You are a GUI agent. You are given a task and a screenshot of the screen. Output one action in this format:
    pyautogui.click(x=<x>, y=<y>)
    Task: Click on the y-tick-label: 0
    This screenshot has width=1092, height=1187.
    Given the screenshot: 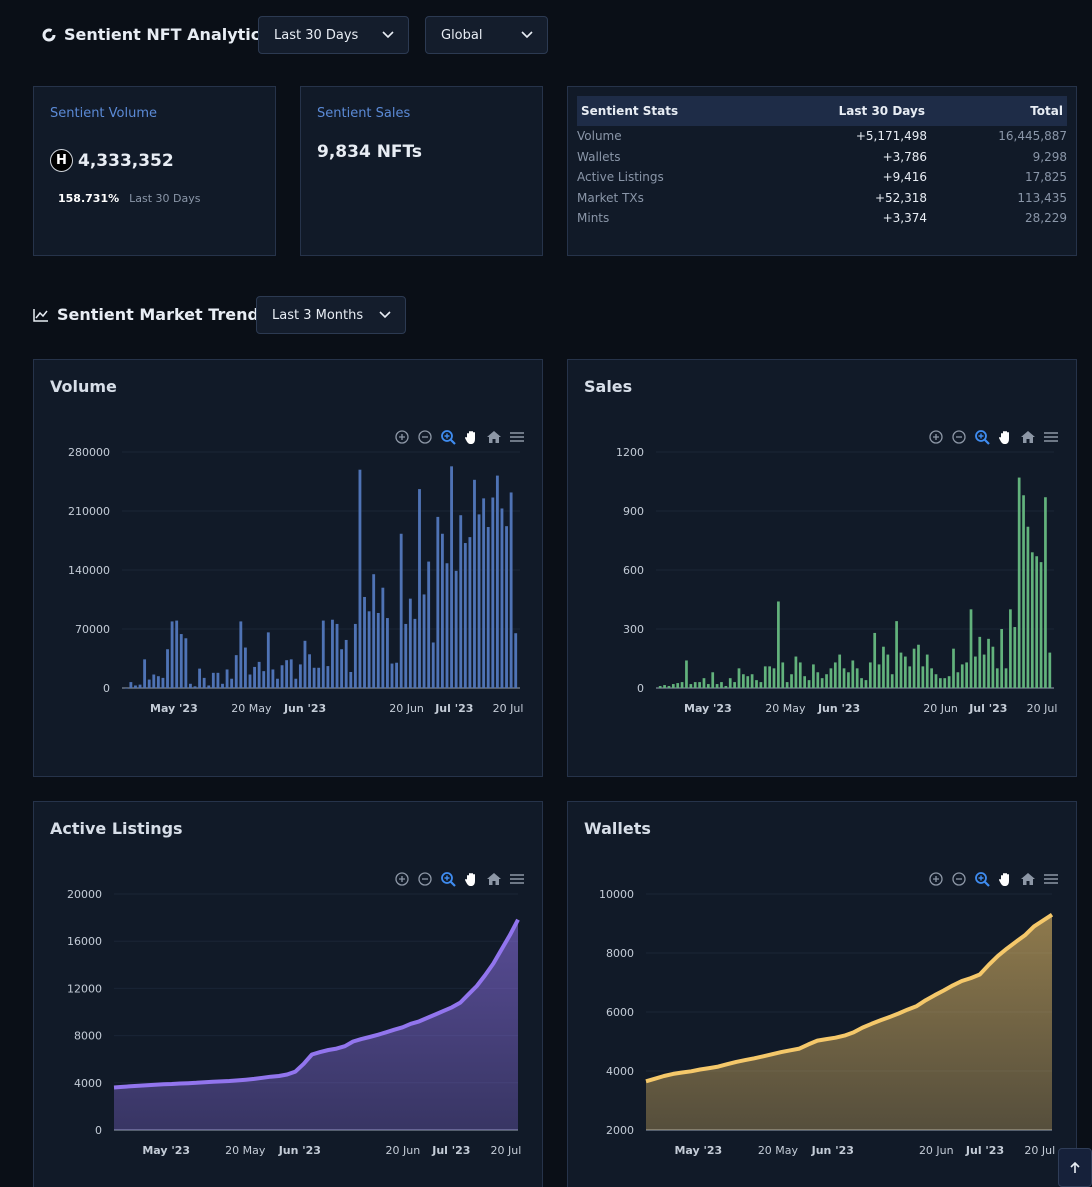 What is the action you would take?
    pyautogui.click(x=640, y=688)
    